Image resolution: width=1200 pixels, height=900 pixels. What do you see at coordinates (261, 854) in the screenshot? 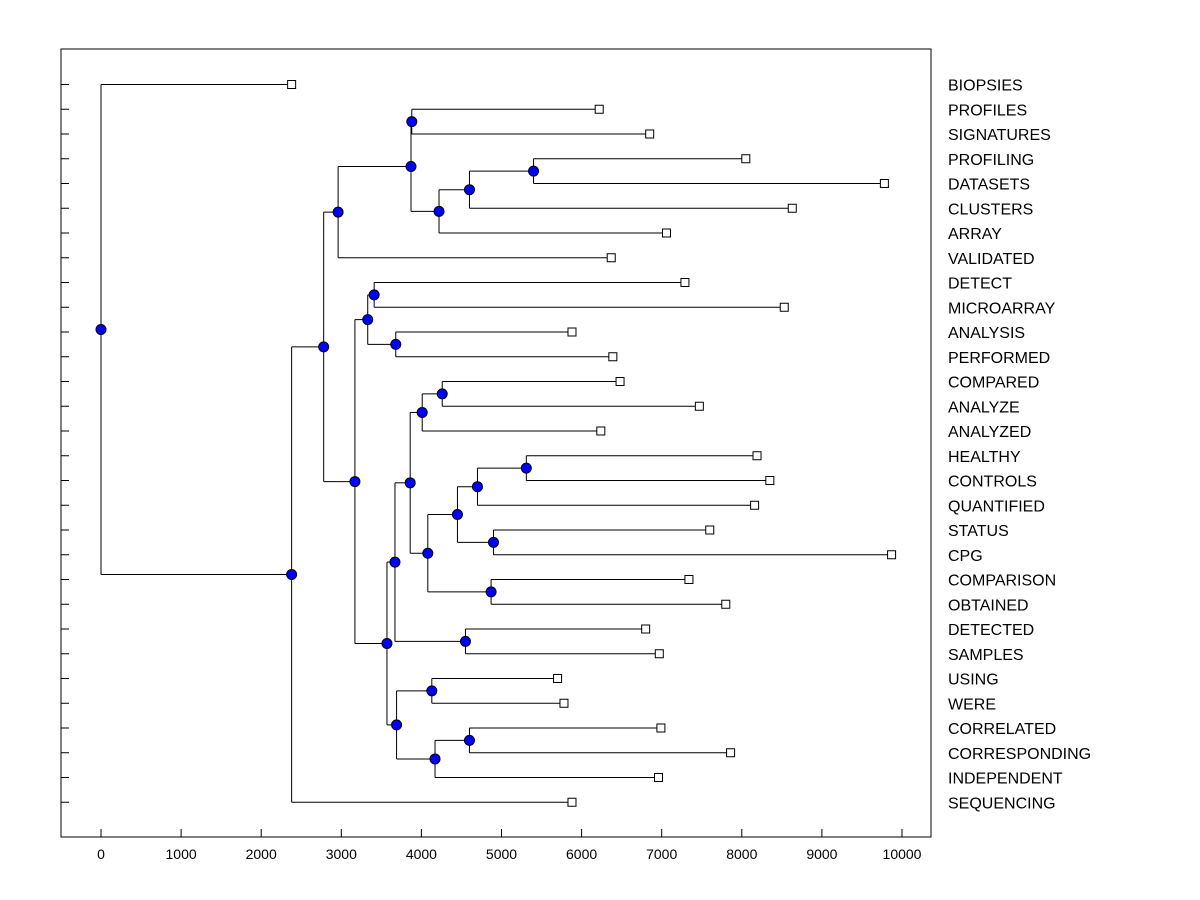
I see `x-tick-label-2000: 2000` at bounding box center [261, 854].